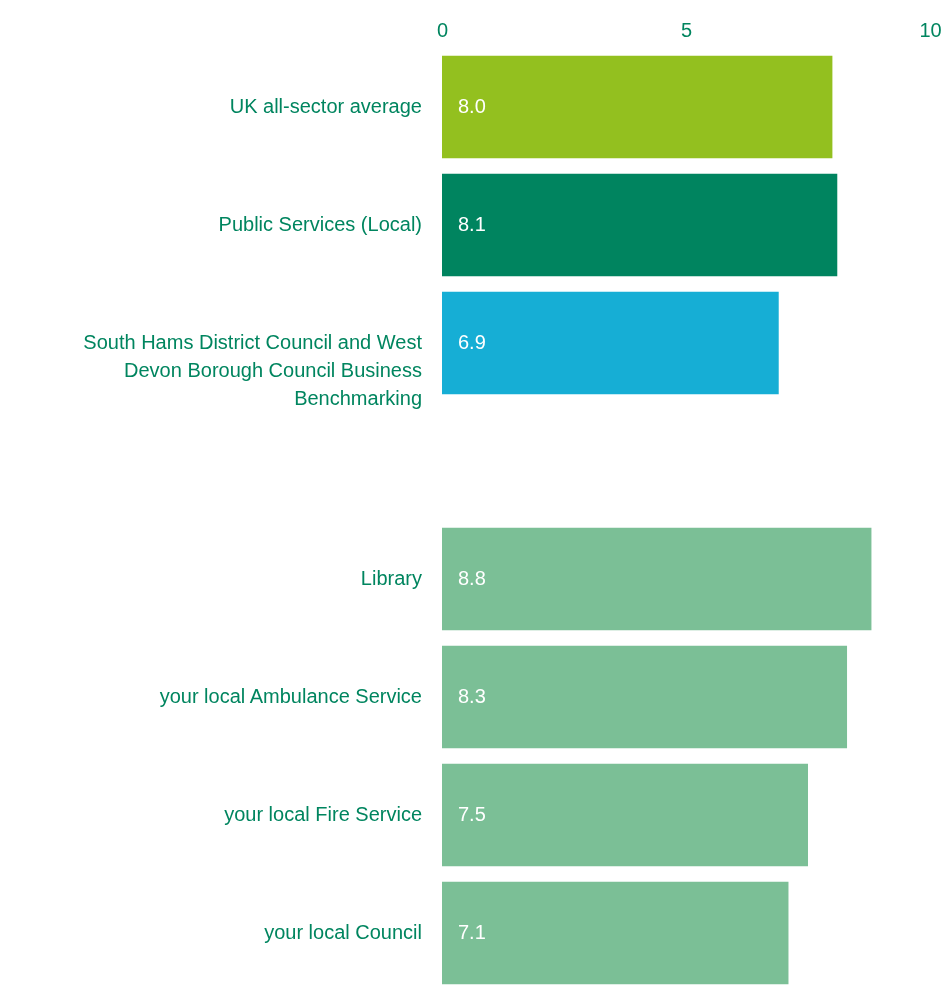  Describe the element at coordinates (472, 814) in the screenshot. I see `data-label: 7.5` at that location.